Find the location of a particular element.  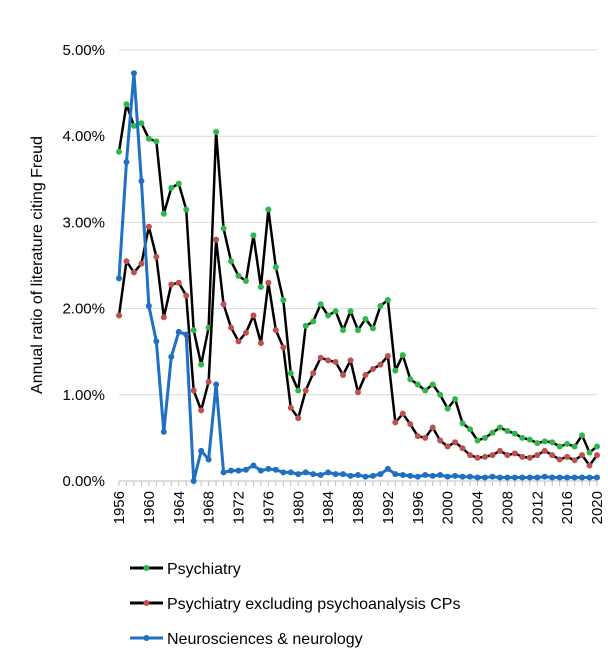

x-tick-label: 1968 is located at coordinates (209, 507).